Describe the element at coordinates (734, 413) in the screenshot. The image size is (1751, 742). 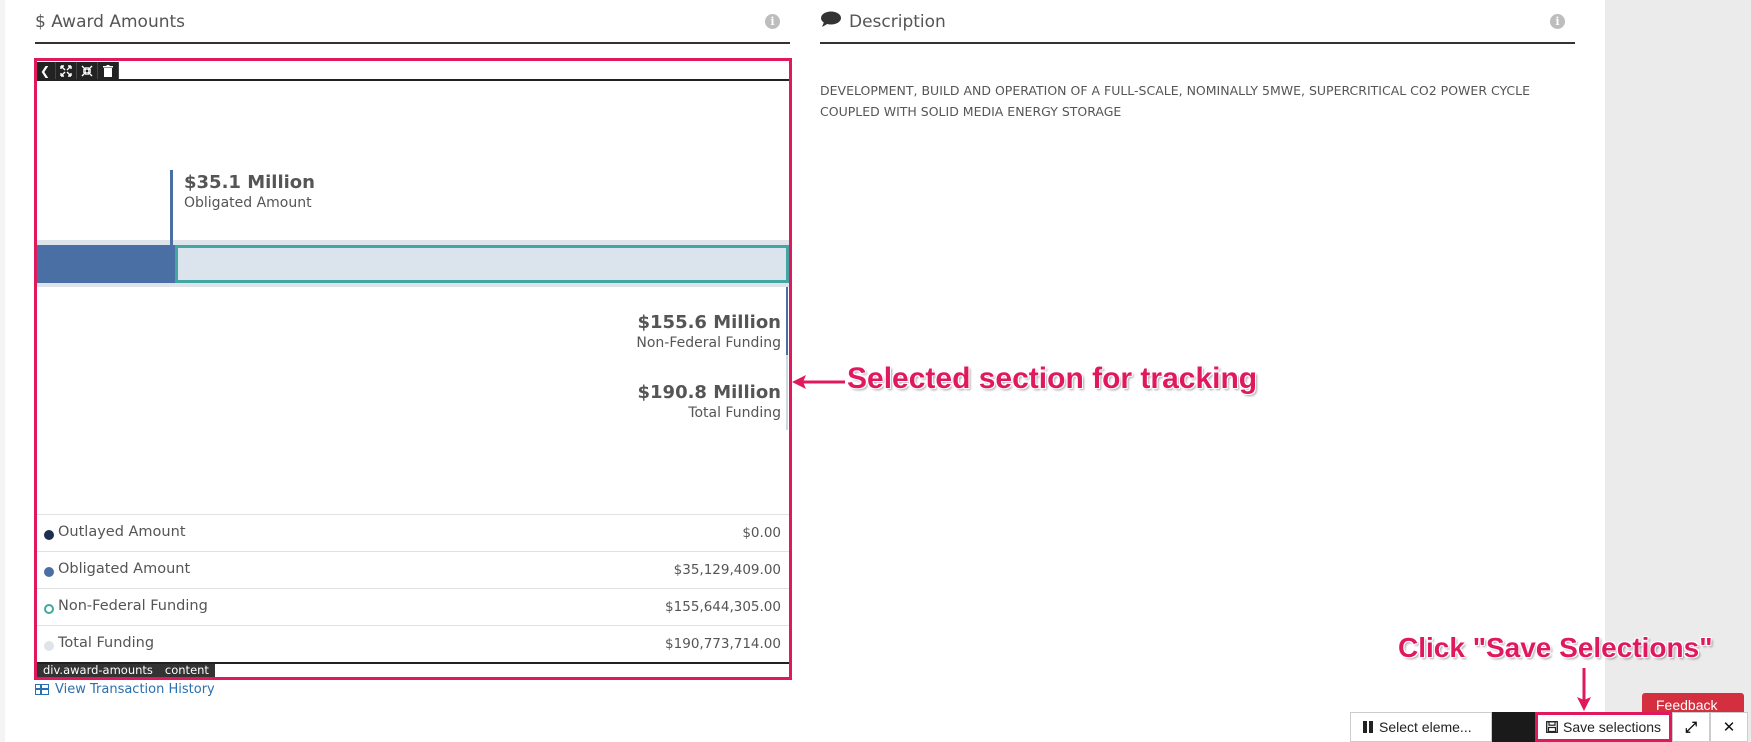
I see `total-caption: Total Funding` at that location.